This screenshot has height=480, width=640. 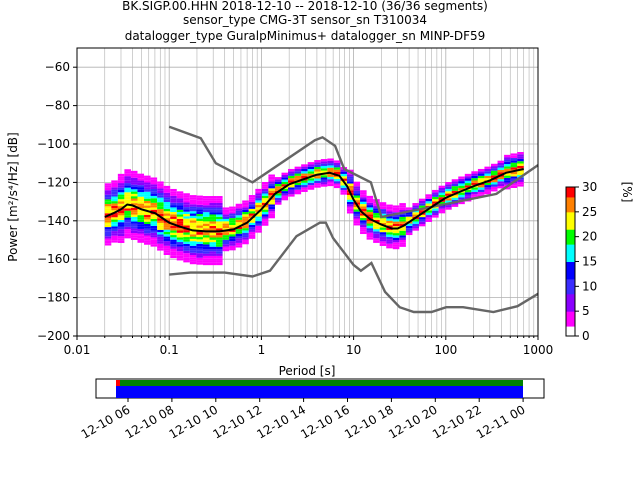 What do you see at coordinates (281, 421) in the screenshot?
I see `coverage-tick-label: 12-10 14` at bounding box center [281, 421].